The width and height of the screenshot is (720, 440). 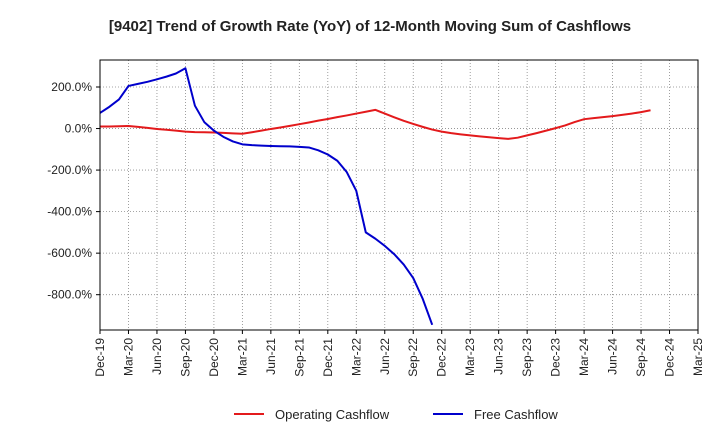 I want to click on x-tick-label: Sep-22, so click(x=413, y=357).